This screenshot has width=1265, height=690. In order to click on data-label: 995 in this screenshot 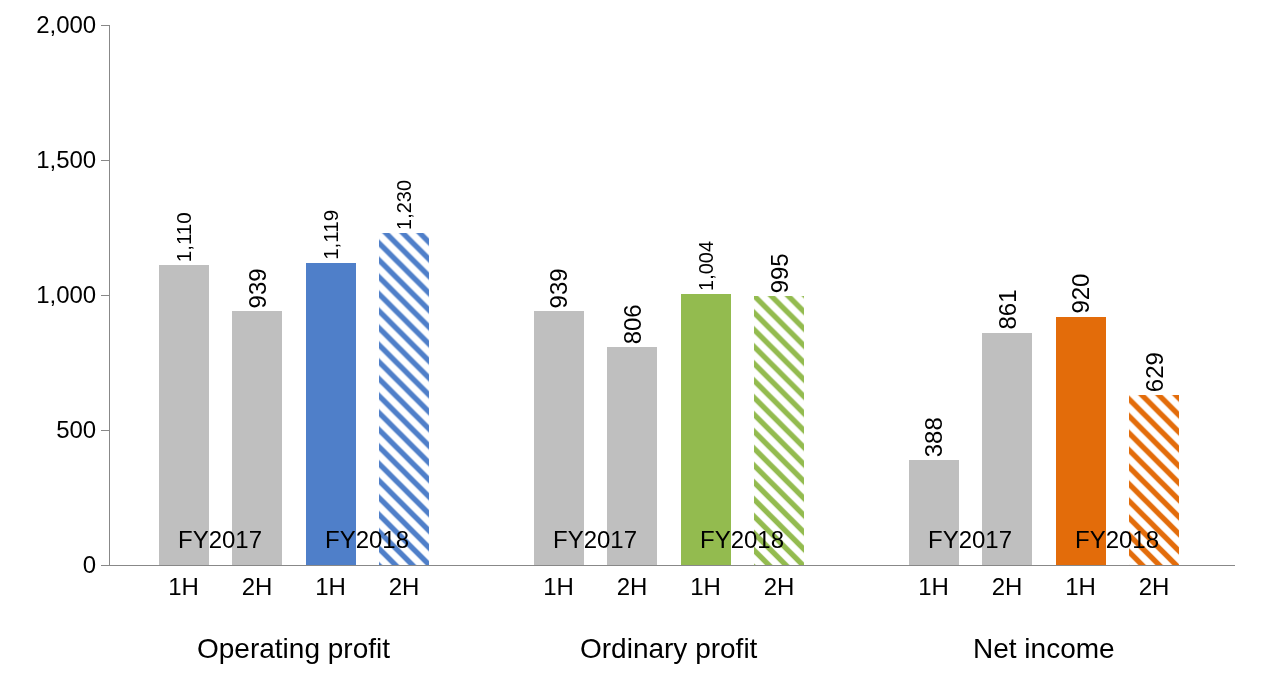, I will do `click(779, 273)`.